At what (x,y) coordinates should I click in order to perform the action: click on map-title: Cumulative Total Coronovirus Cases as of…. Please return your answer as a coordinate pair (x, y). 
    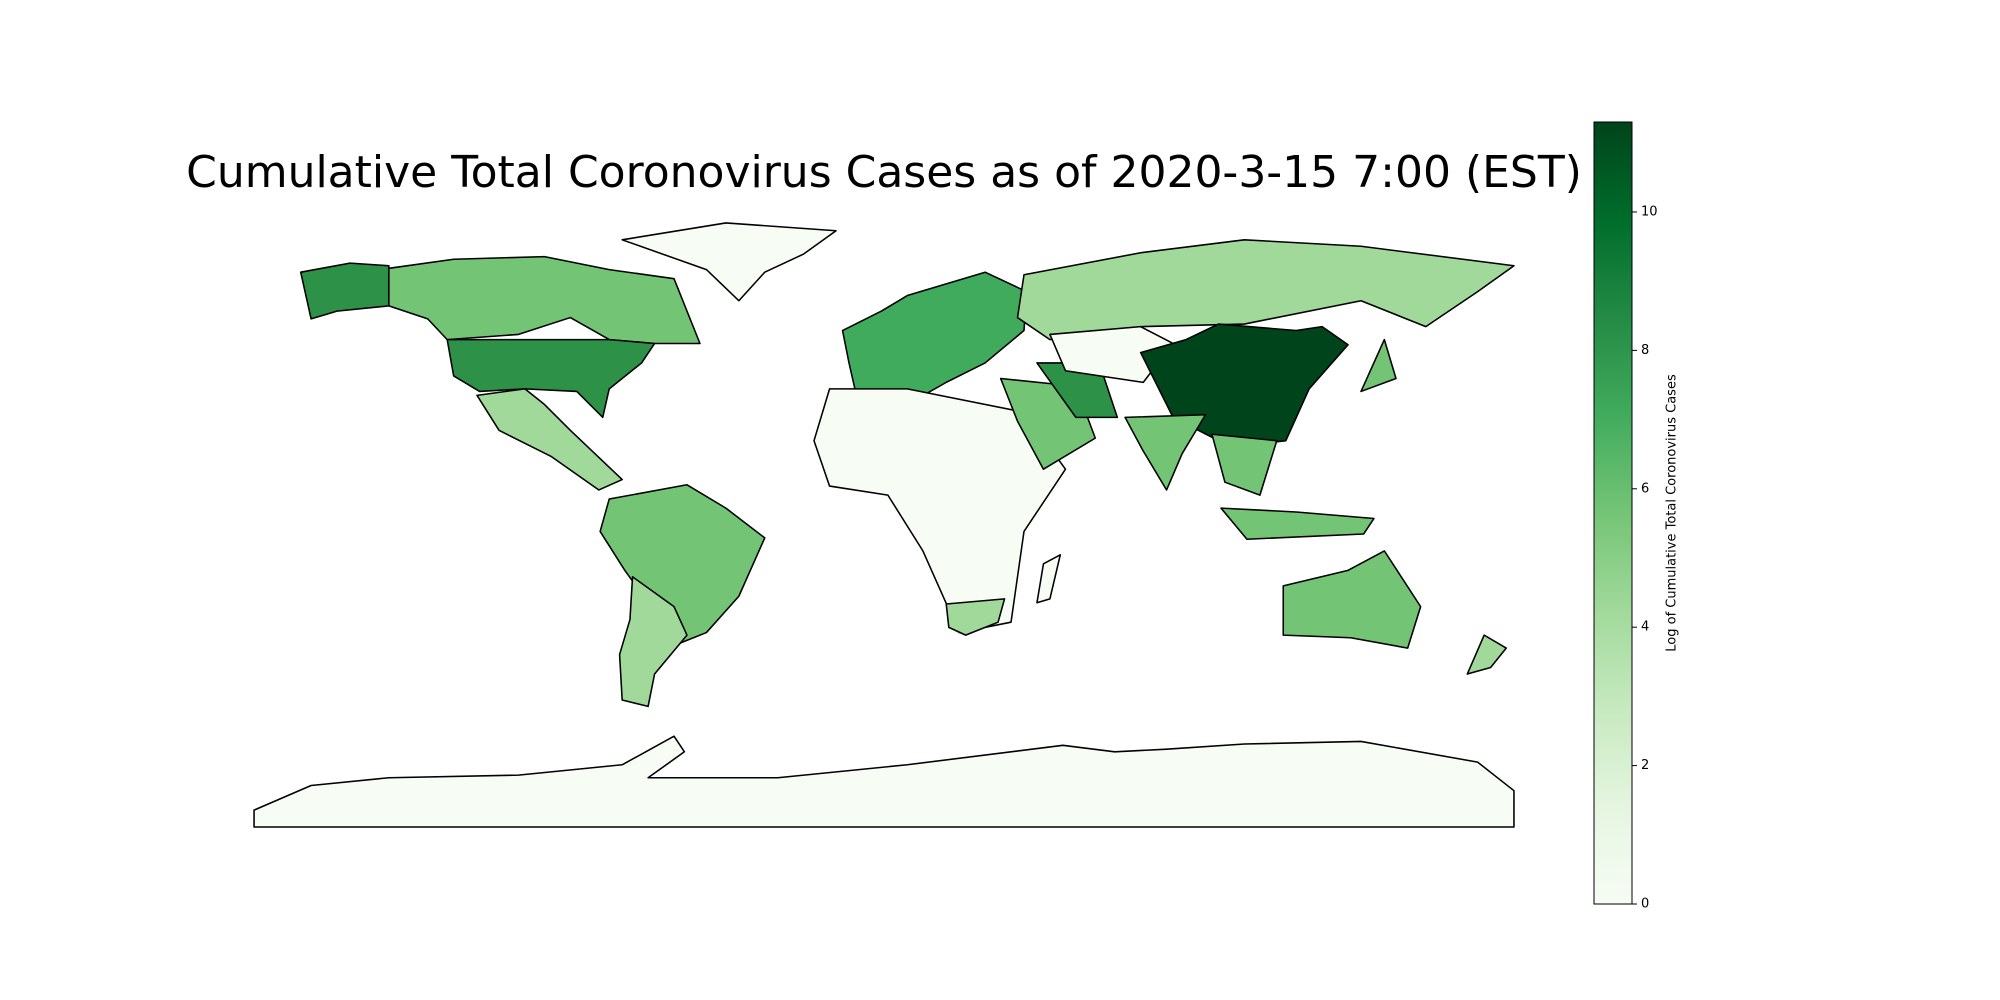
    Looking at the image, I should click on (884, 172).